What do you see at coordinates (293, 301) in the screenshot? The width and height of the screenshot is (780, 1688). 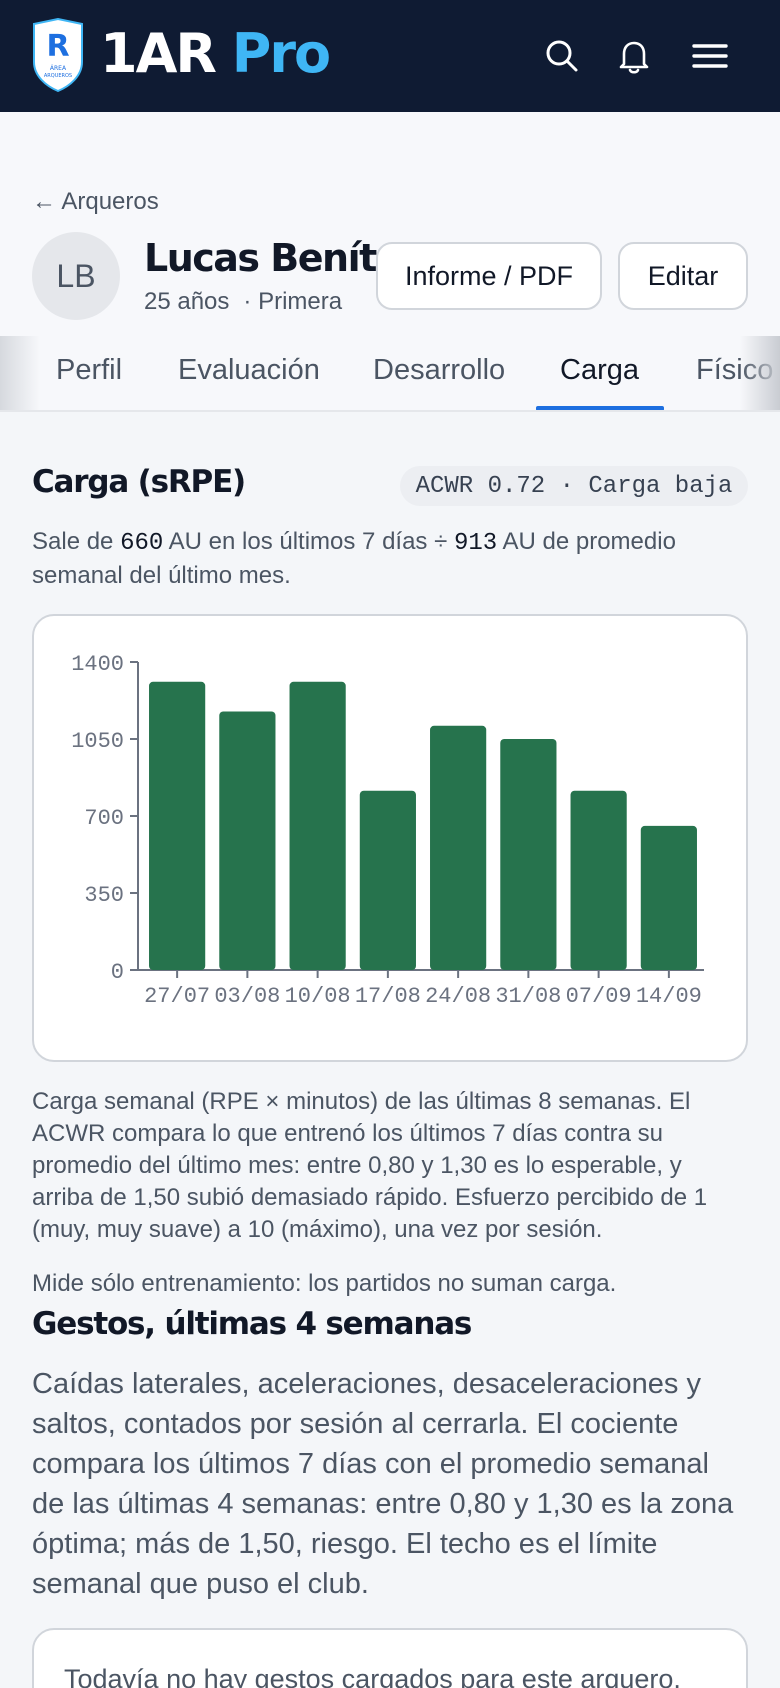 I see `player-category: · Primera` at bounding box center [293, 301].